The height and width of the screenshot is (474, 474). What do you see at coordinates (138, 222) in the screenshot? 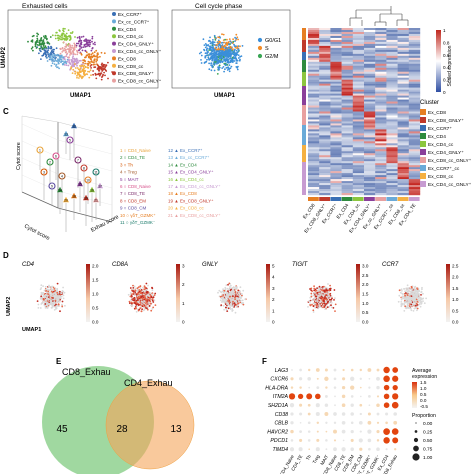
I see `legend-entry: 11 ○ γδT_GZMK⁻` at bounding box center [138, 222].